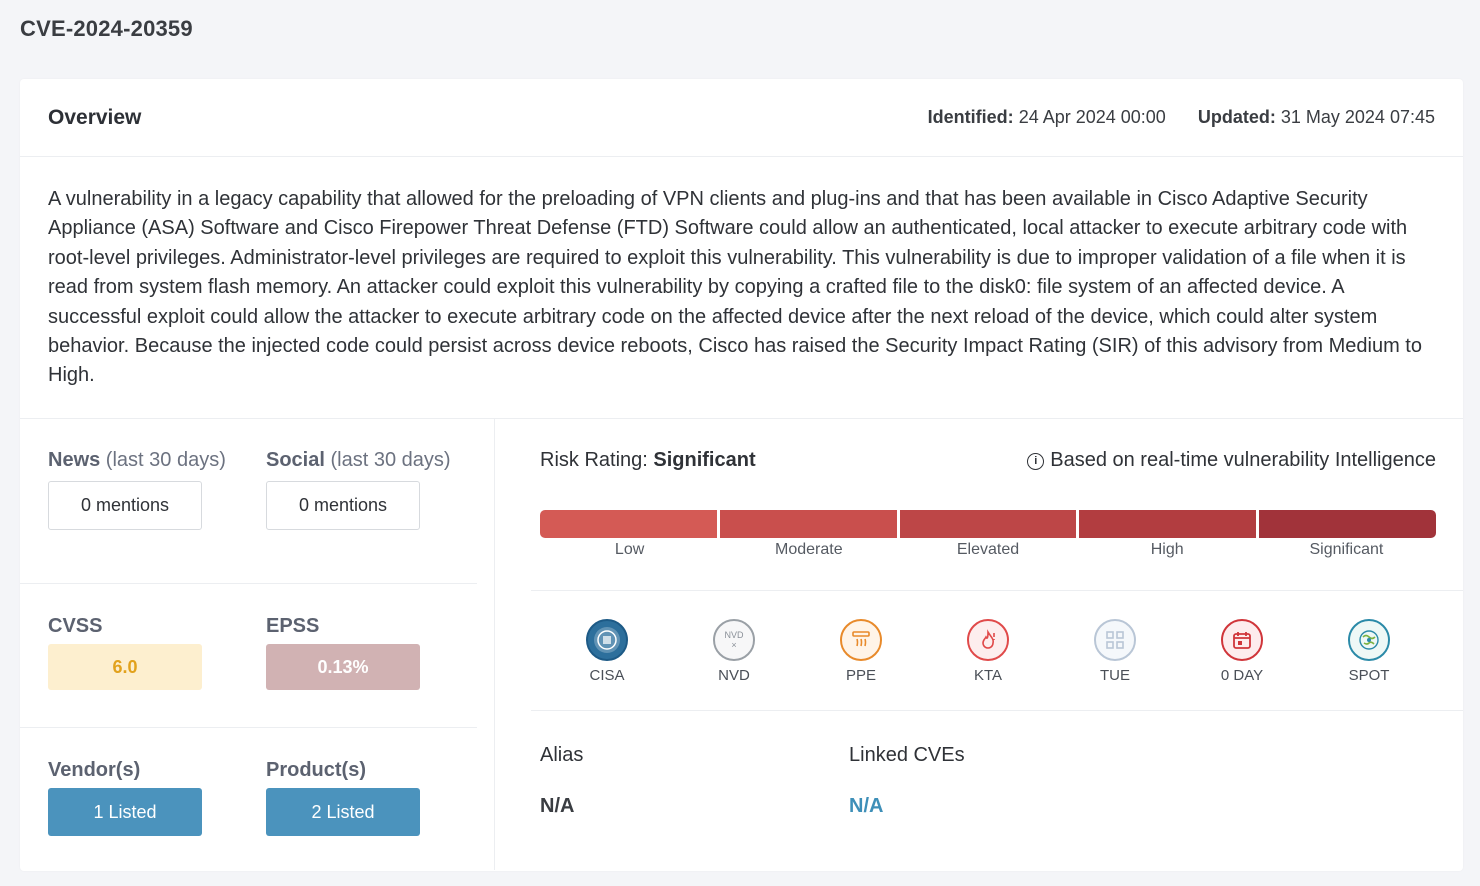 The width and height of the screenshot is (1480, 886). Describe the element at coordinates (343, 505) in the screenshot. I see `social-mentions-button: 0 mentions` at that location.